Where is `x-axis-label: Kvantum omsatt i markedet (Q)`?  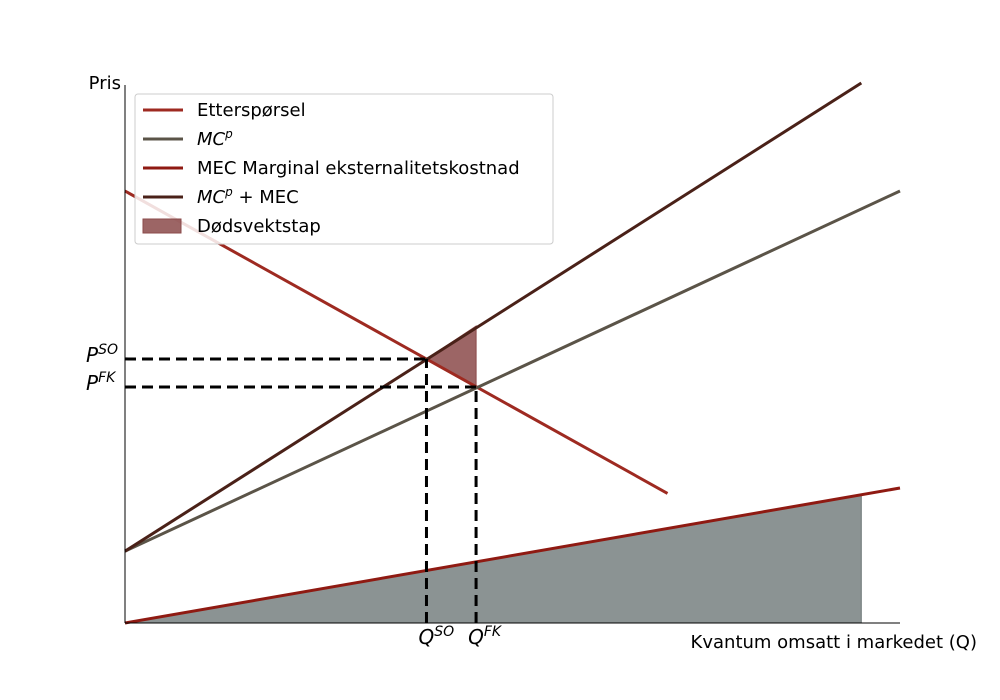
x-axis-label: Kvantum omsatt i markedet (Q) is located at coordinates (834, 642).